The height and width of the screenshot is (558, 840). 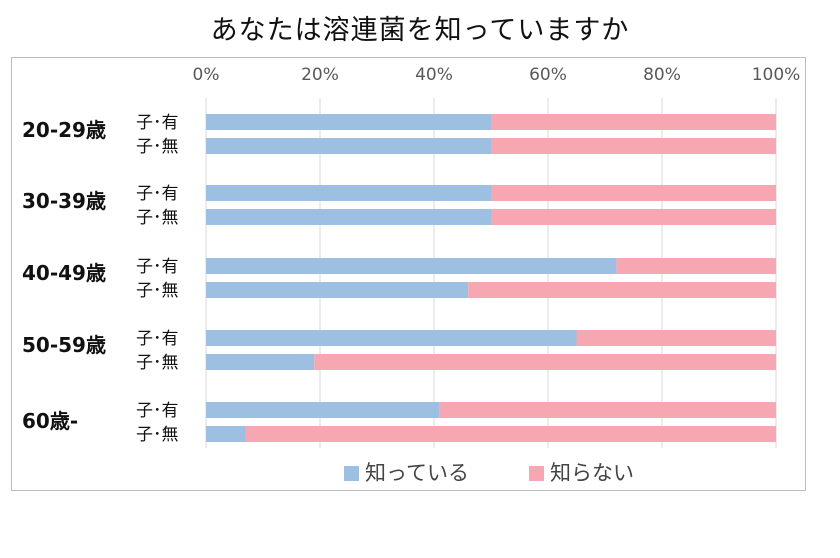 I want to click on group-label: 40-49歳, so click(x=64, y=273).